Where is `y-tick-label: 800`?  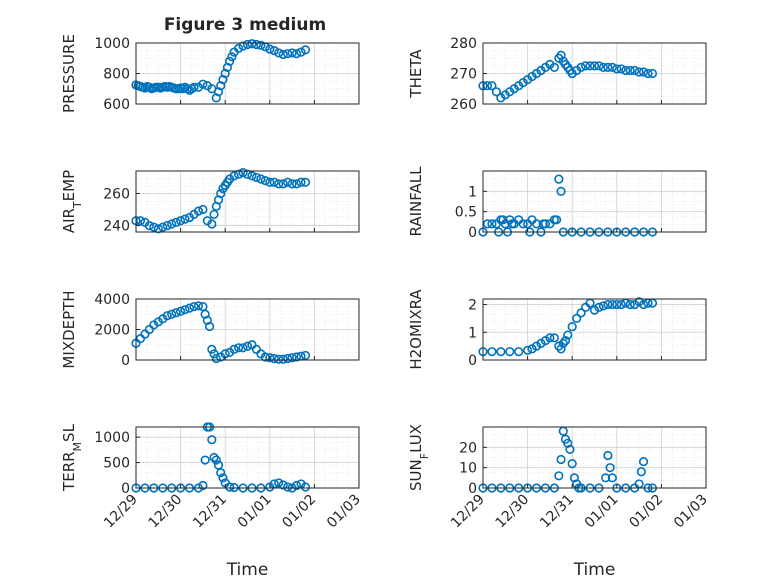
y-tick-label: 800 is located at coordinates (116, 75).